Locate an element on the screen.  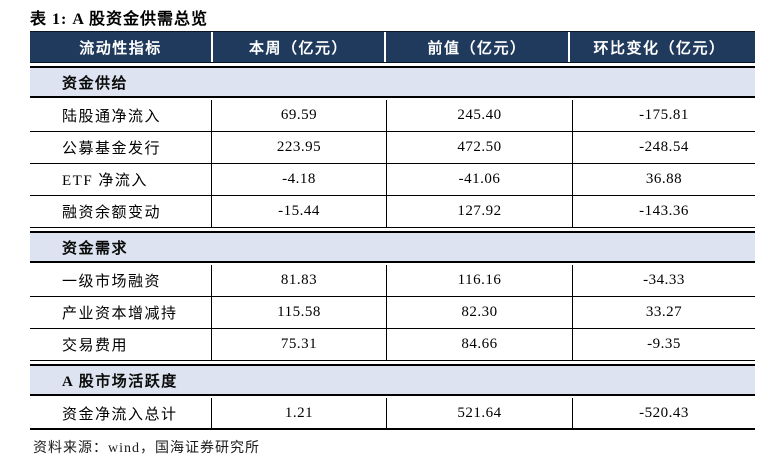
row-label: 公募基金发行 is located at coordinates (112, 149).